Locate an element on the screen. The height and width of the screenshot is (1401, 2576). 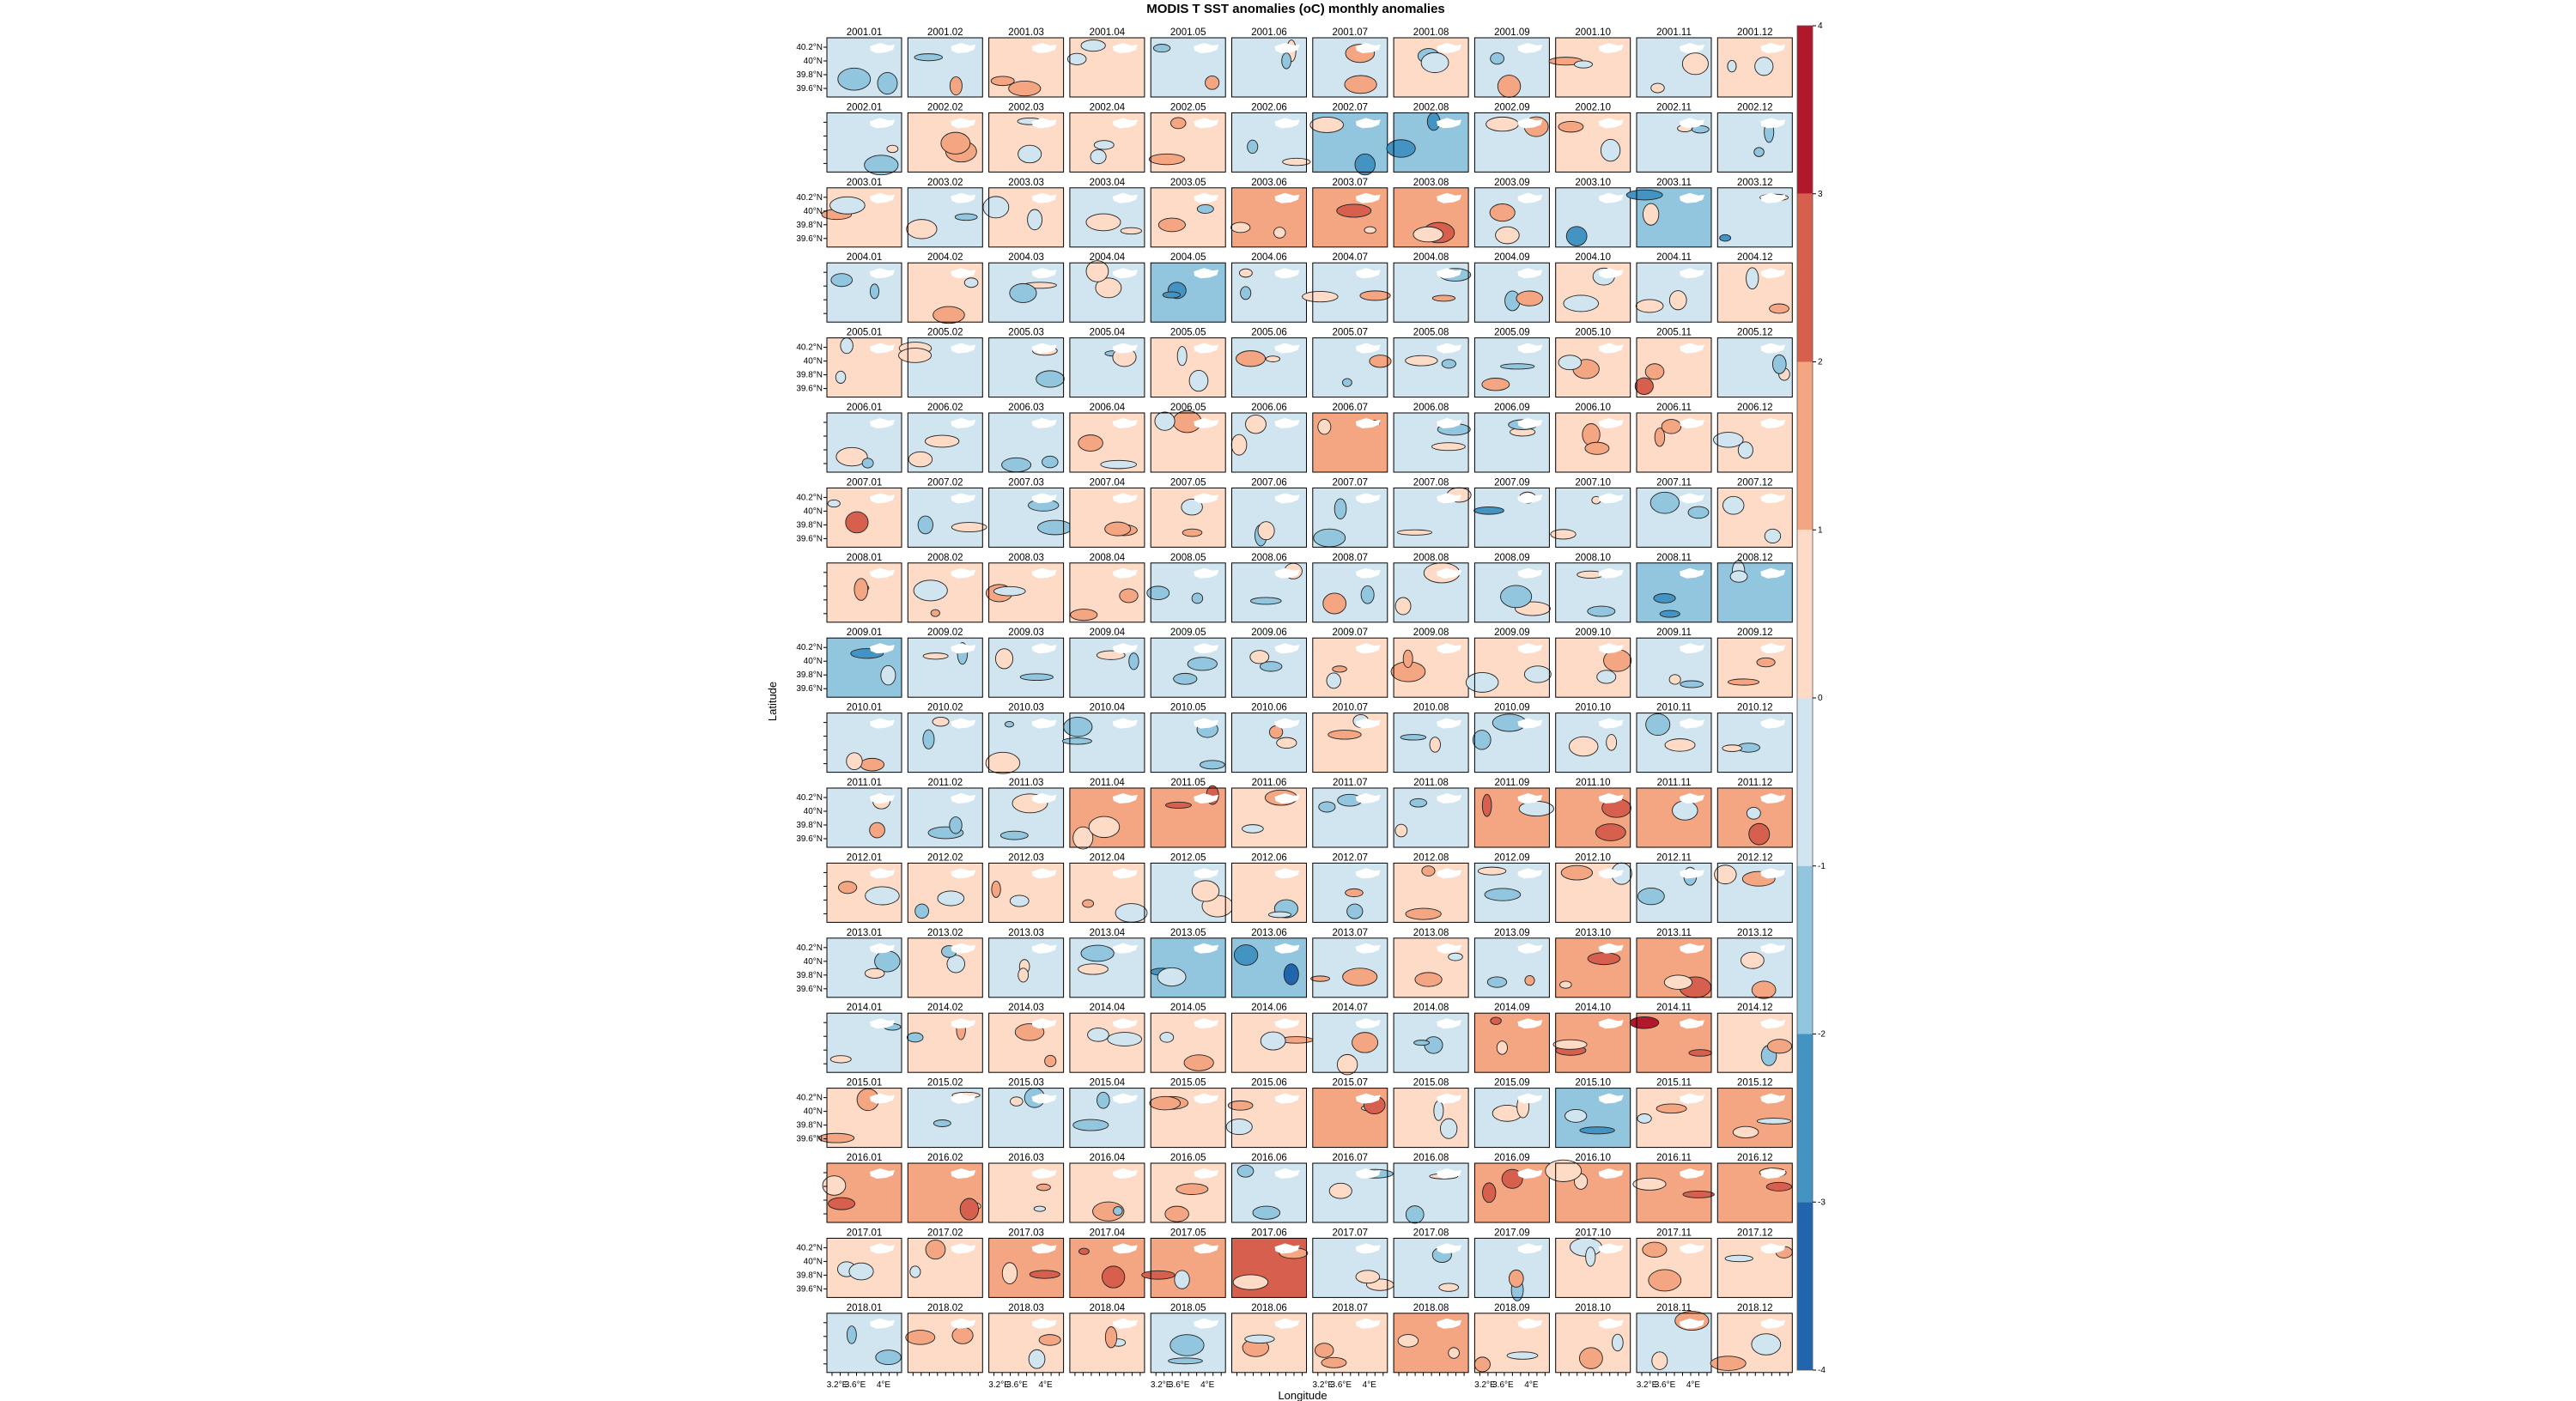
y-tick-label: 39.6°N is located at coordinates (810, 389).